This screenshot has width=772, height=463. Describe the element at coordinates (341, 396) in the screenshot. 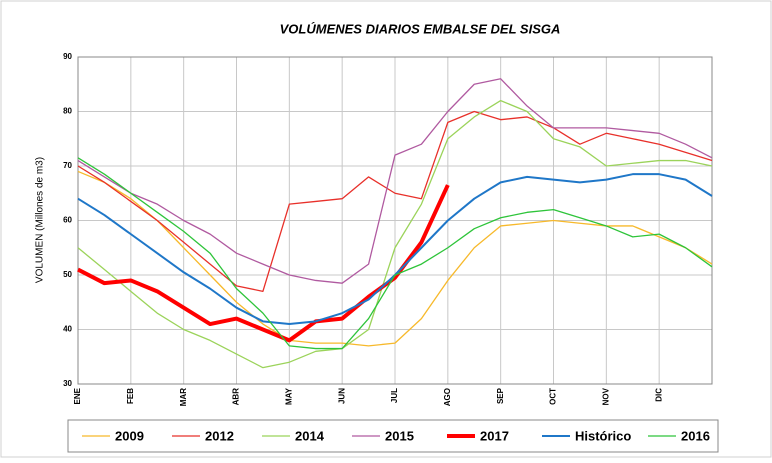

I see `x-tick-label: JUN` at that location.